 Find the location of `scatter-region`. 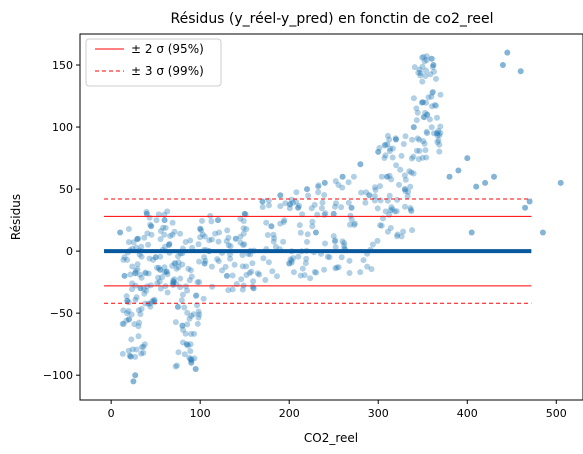

scatter-region is located at coordinates (396, 186).